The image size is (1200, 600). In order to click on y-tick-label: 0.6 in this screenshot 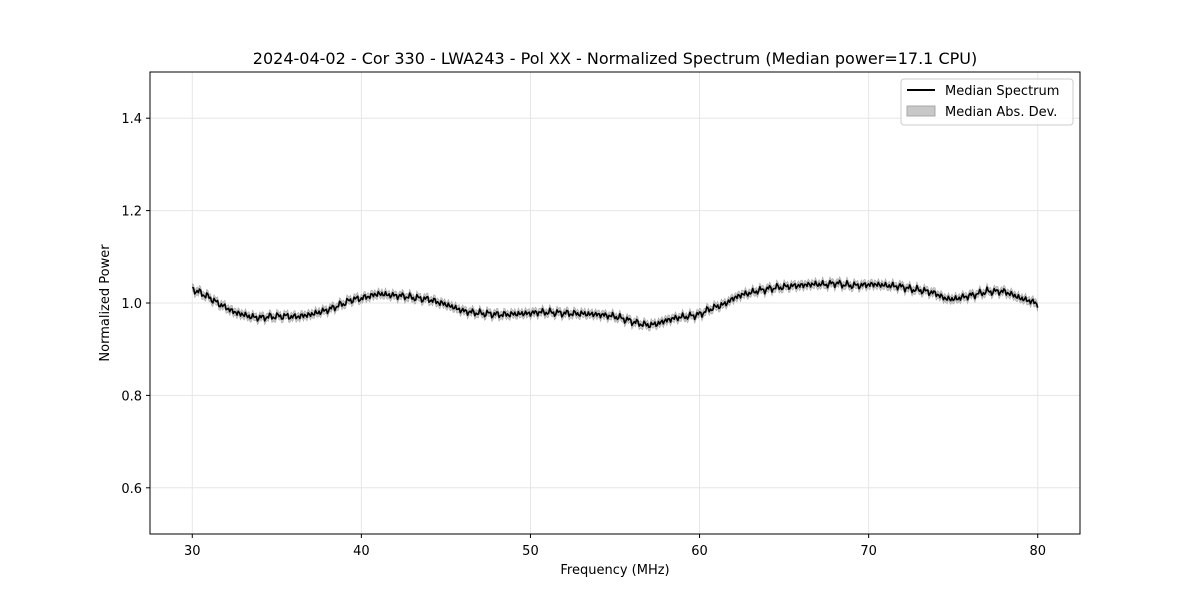, I will do `click(131, 489)`.